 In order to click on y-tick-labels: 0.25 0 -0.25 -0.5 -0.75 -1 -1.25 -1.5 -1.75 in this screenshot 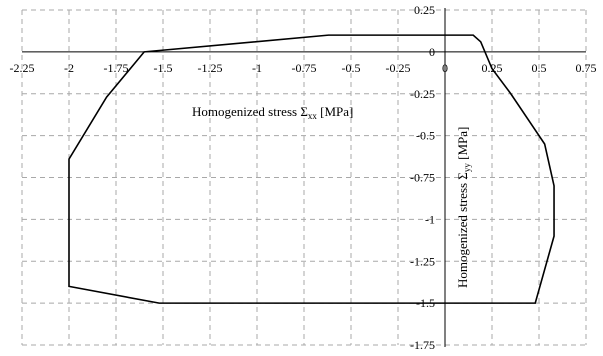, I will do `click(422, 177)`.